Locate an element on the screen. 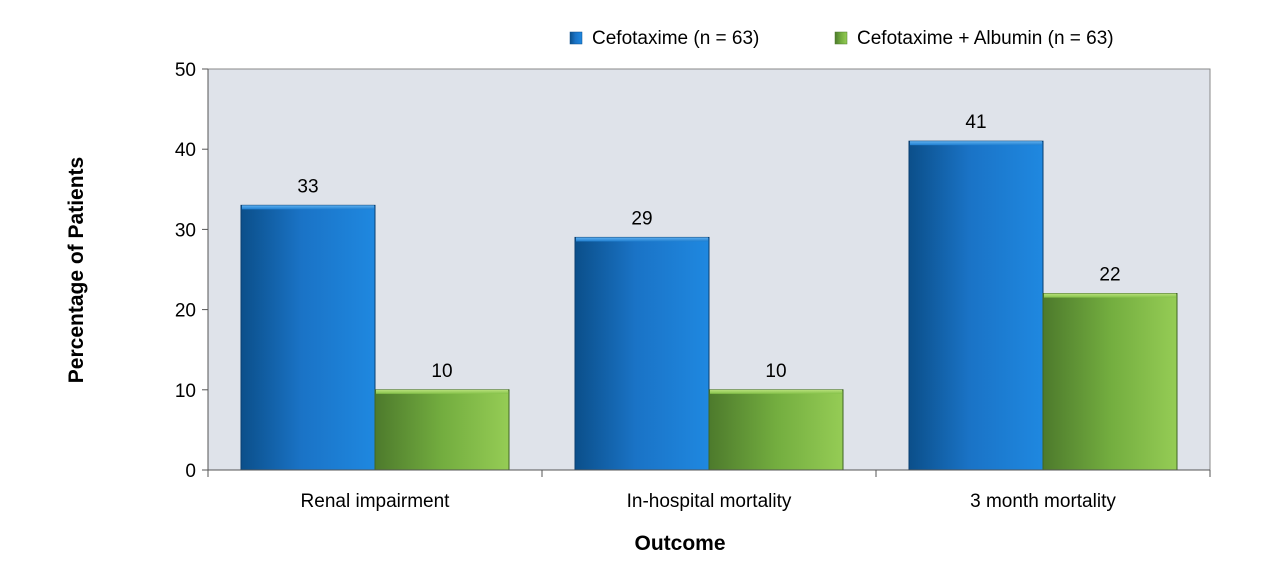 The height and width of the screenshot is (578, 1280). data-label-renal-impairment-series-0: 33 is located at coordinates (307, 186).